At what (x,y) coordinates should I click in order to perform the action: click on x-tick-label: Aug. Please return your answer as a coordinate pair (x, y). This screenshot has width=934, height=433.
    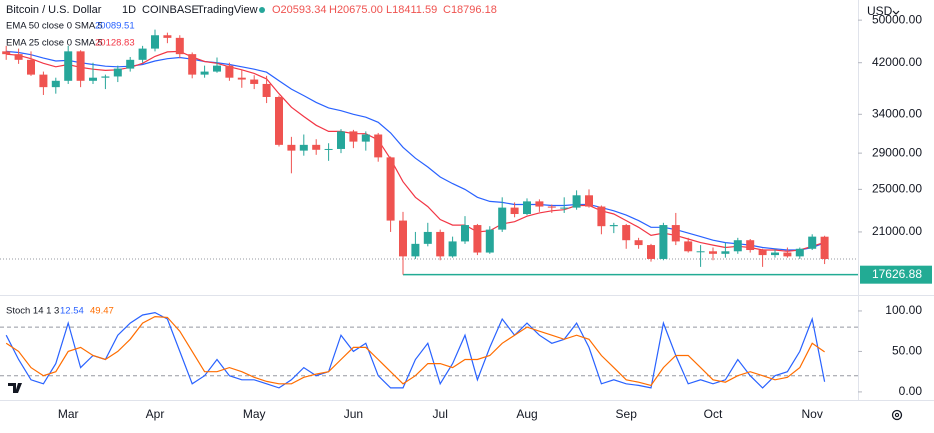
    Looking at the image, I should click on (526, 414).